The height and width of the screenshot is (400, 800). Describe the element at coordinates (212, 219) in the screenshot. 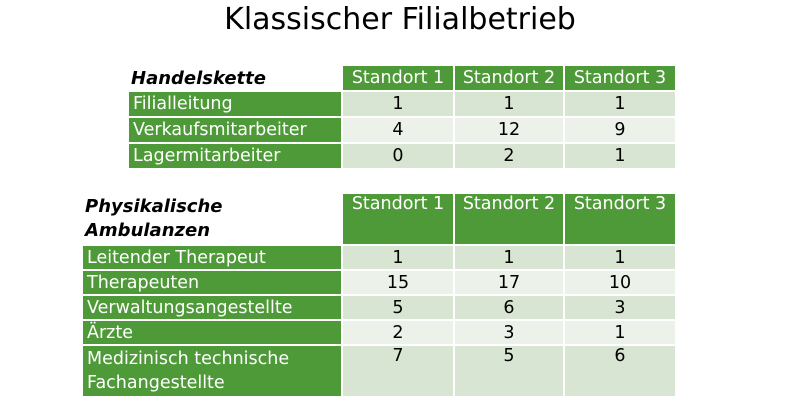

I see `table-name: Physikalische Ambulanzen` at that location.